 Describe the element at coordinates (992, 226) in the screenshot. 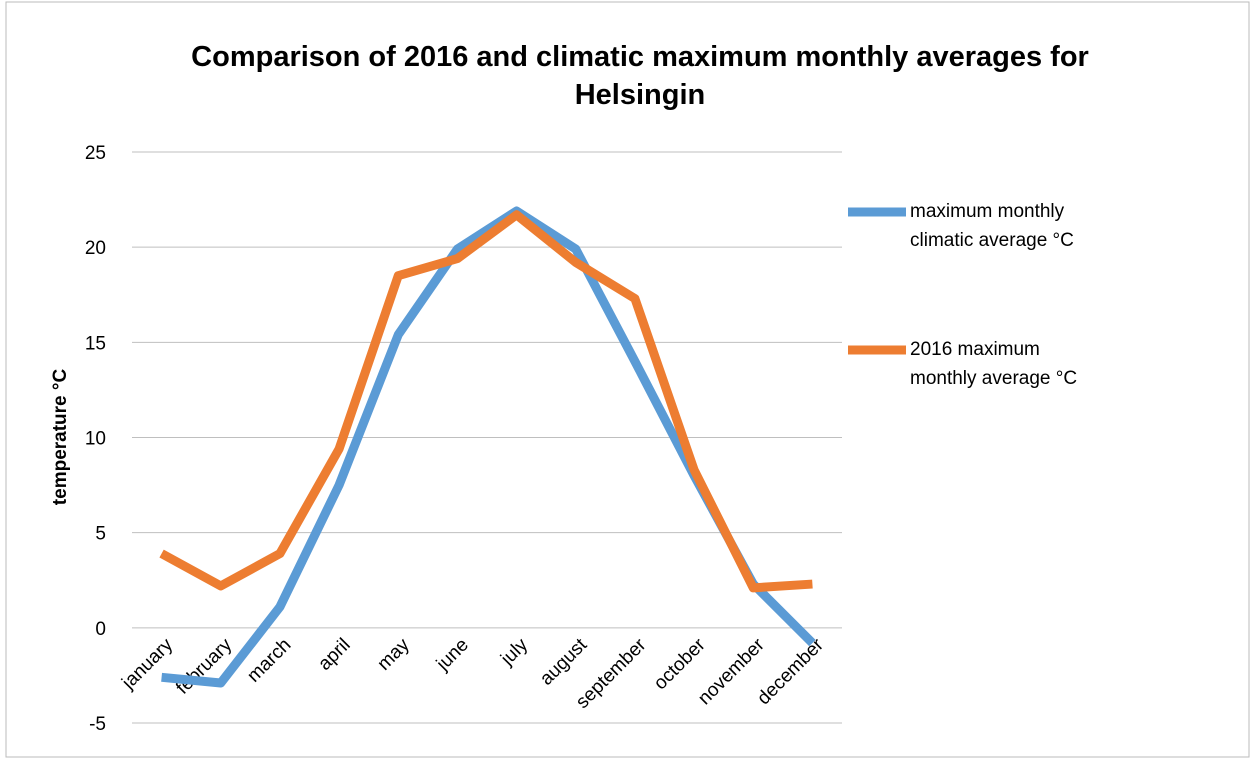

I see `legend-label: maximum monthly climatic average °C` at that location.